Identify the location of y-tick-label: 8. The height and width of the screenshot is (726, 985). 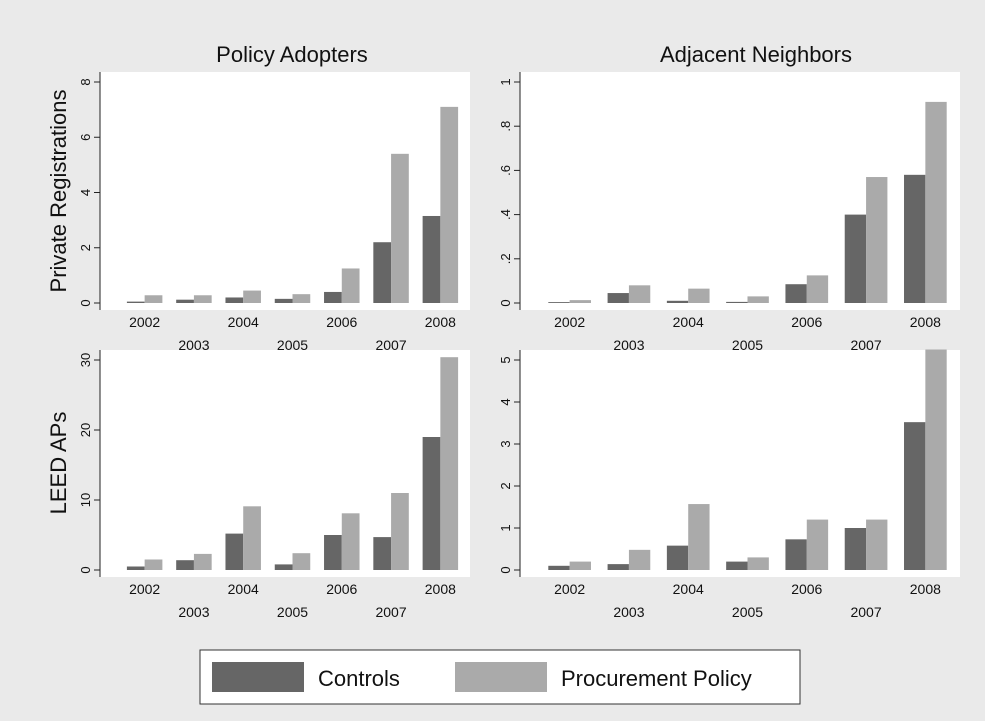
(85, 81).